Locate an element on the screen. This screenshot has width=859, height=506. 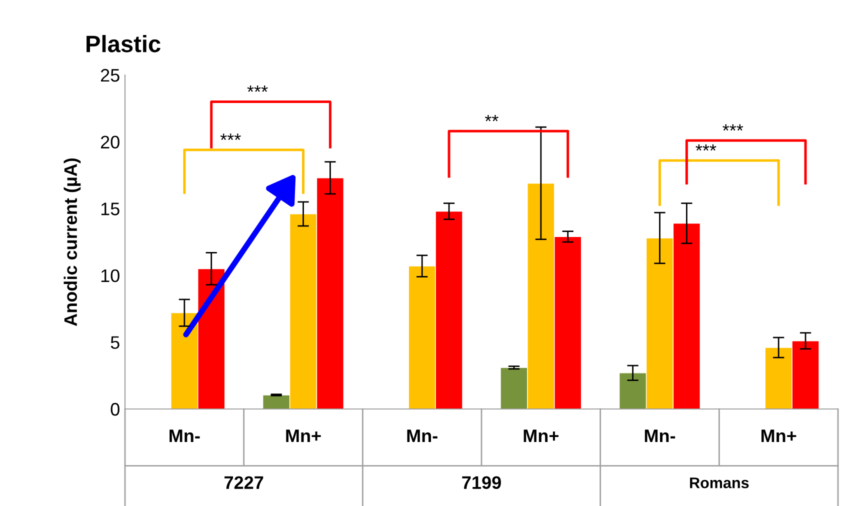
y-tick-label: 20 is located at coordinates (110, 142).